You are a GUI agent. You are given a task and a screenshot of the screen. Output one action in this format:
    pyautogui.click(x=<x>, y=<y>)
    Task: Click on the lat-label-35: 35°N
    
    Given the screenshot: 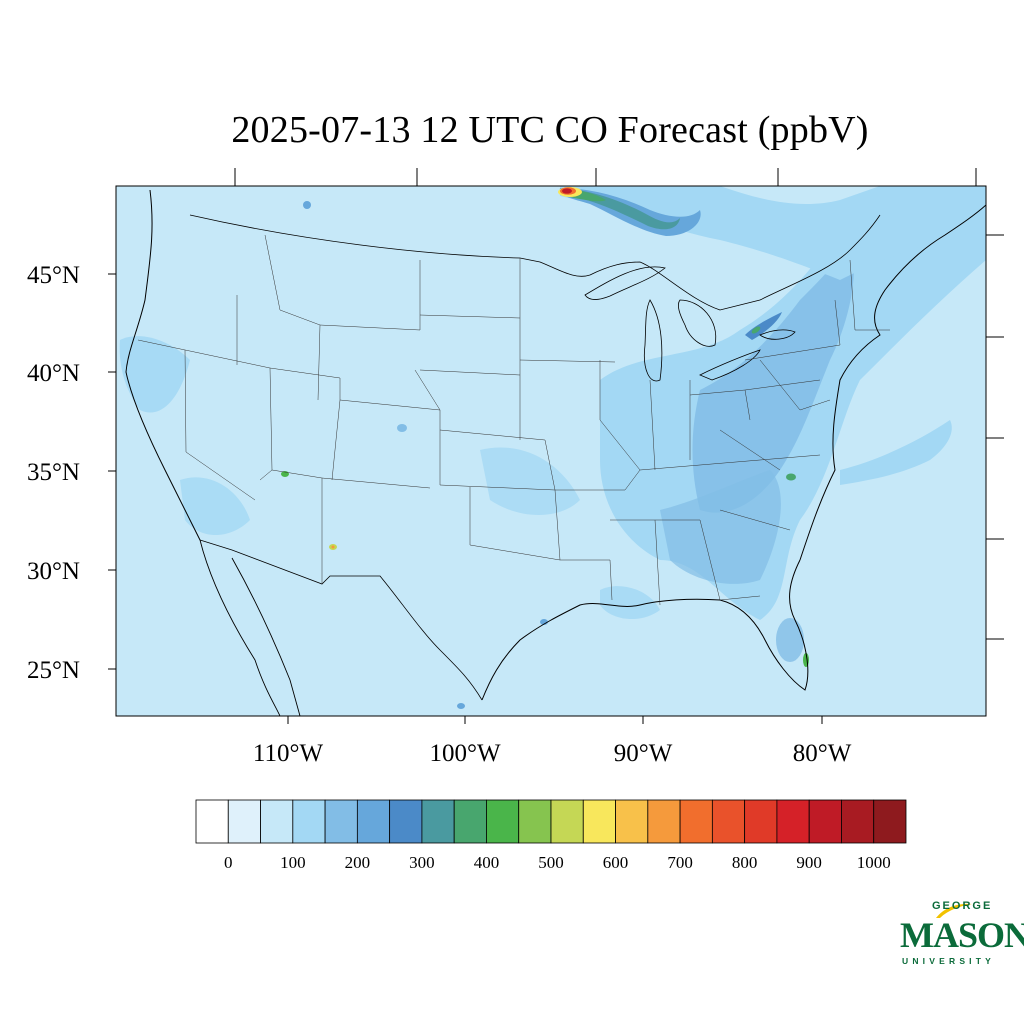 What is the action you would take?
    pyautogui.click(x=53, y=472)
    